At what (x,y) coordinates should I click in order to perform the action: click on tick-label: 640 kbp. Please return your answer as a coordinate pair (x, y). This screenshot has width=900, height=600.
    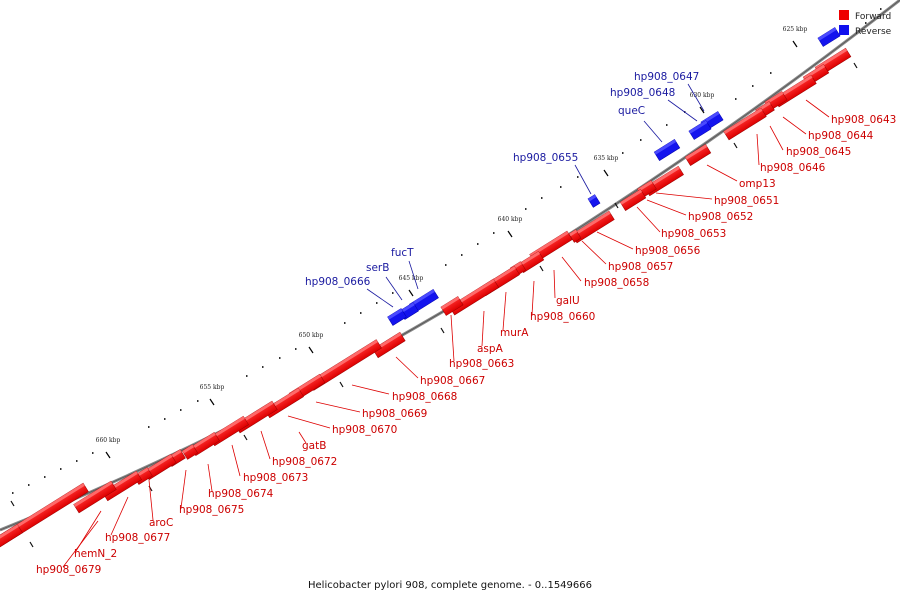
    Looking at the image, I should click on (510, 219).